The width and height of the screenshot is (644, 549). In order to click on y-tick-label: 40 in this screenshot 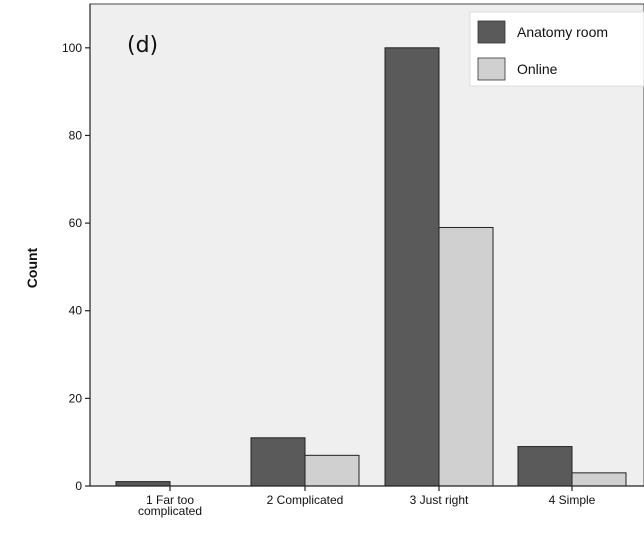, I will do `click(76, 311)`.